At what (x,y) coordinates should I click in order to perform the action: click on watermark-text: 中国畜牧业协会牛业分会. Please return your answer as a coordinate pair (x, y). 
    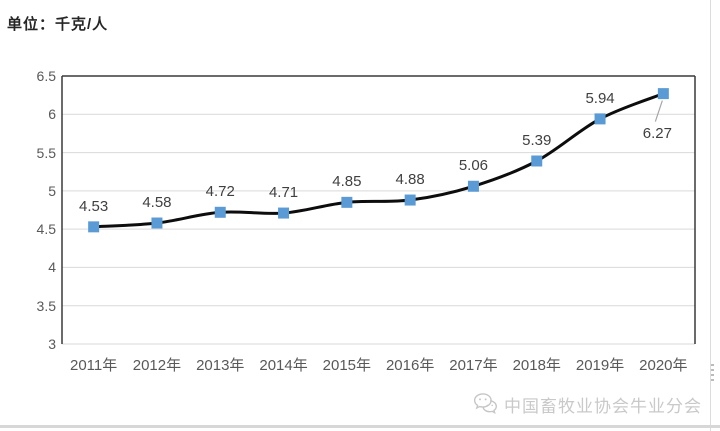
    Looking at the image, I should click on (603, 406).